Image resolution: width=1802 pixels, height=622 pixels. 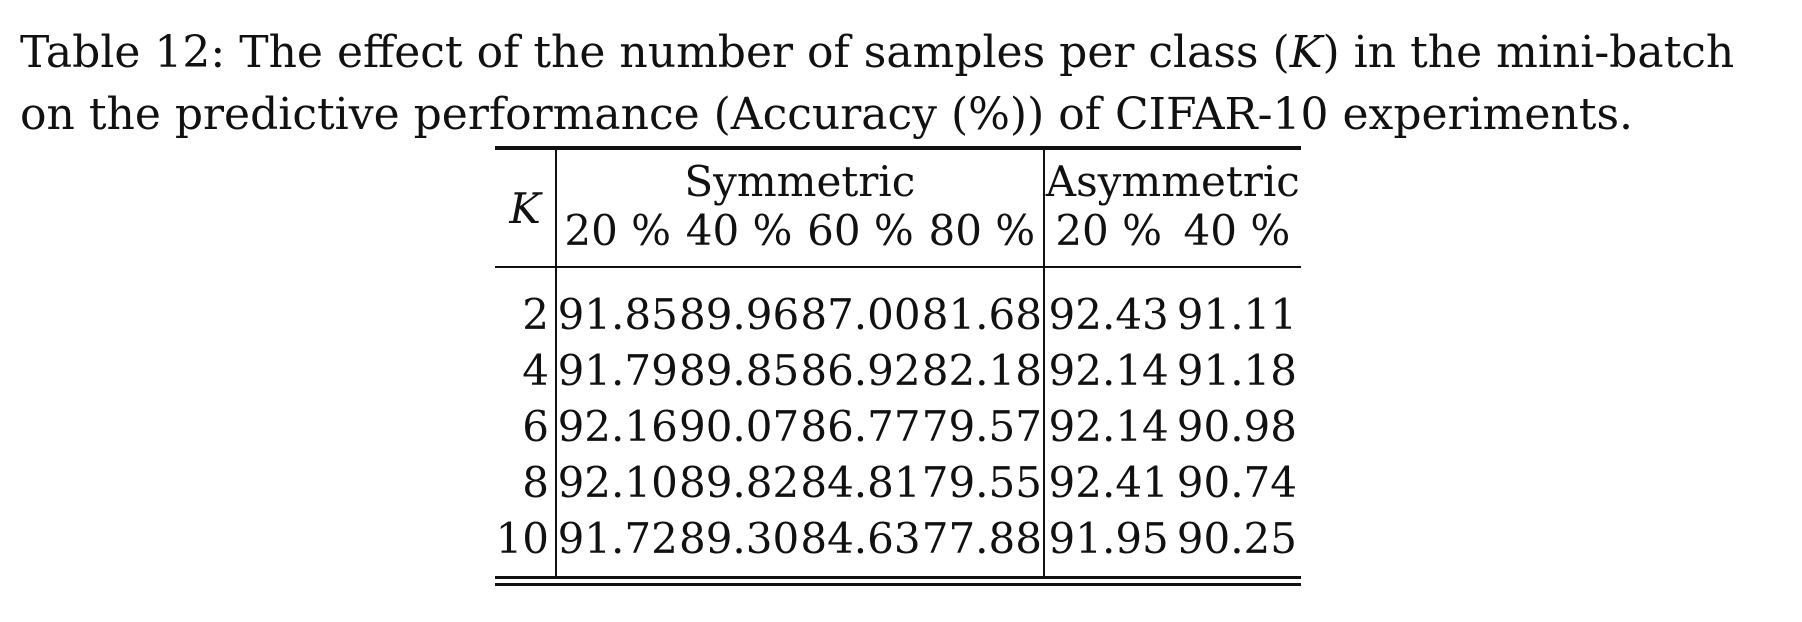 I want to click on table-cell: 86.77, so click(x=860, y=426).